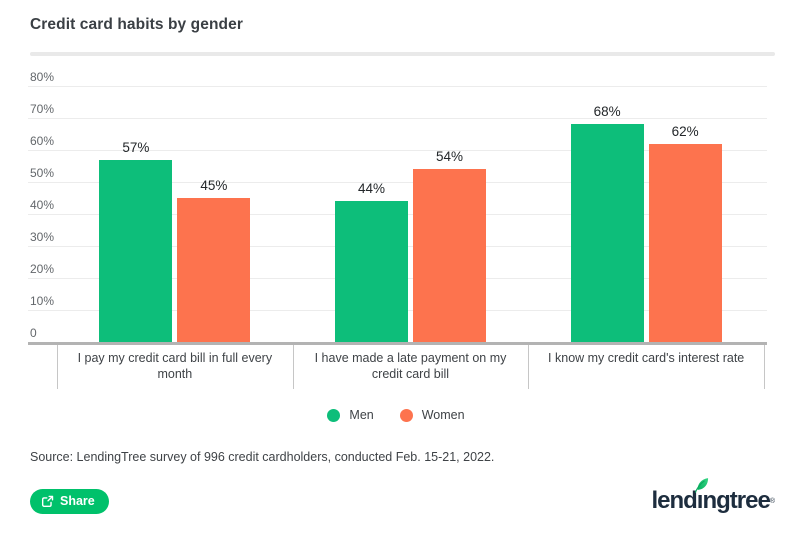 The image size is (792, 533). I want to click on share-button-label: Share, so click(77, 501).